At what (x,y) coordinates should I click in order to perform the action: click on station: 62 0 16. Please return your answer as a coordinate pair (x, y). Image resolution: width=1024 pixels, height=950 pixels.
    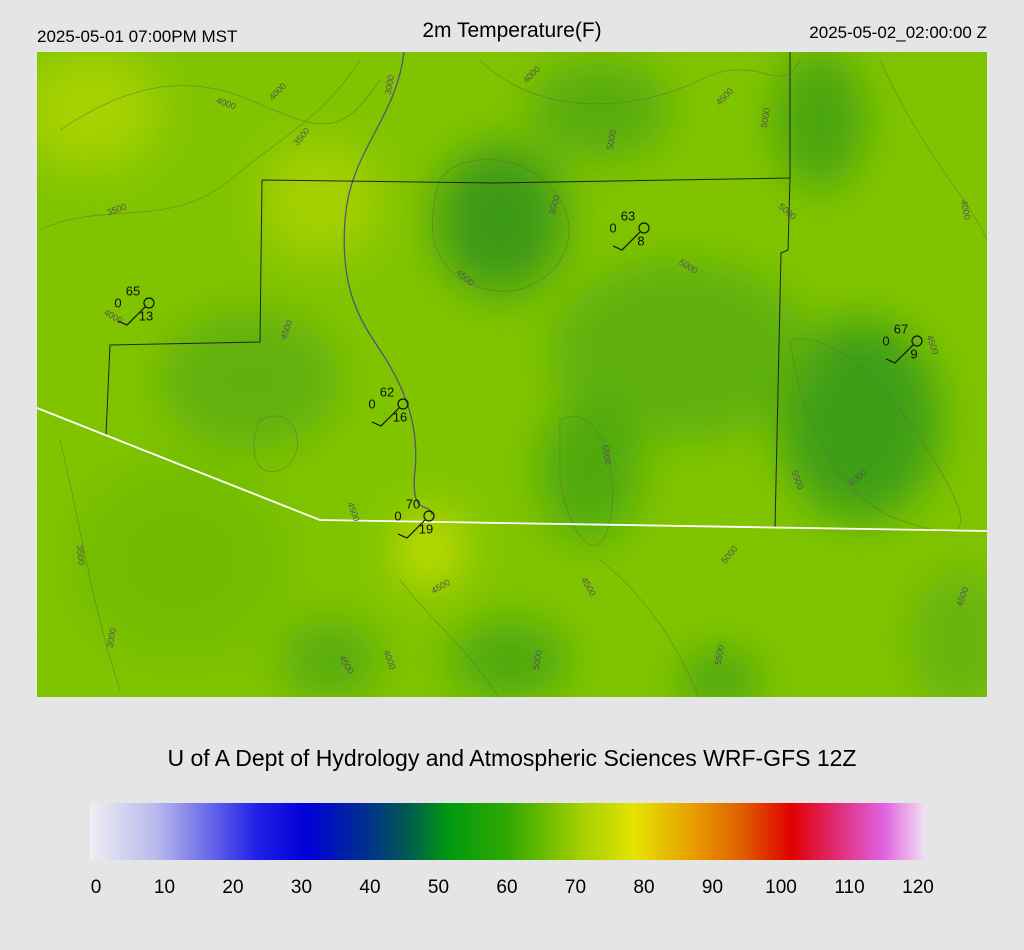
    Looking at the image, I should click on (388, 405).